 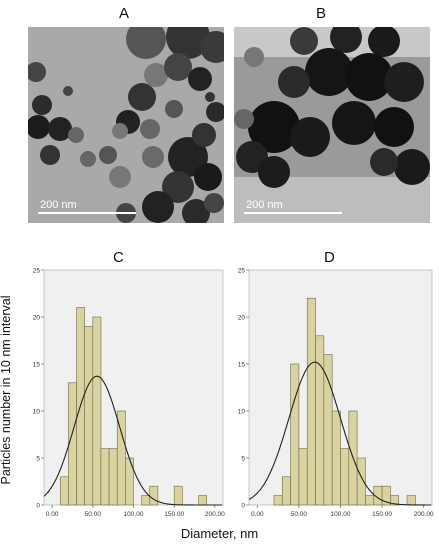 I want to click on scale-bar-a, so click(x=87, y=213).